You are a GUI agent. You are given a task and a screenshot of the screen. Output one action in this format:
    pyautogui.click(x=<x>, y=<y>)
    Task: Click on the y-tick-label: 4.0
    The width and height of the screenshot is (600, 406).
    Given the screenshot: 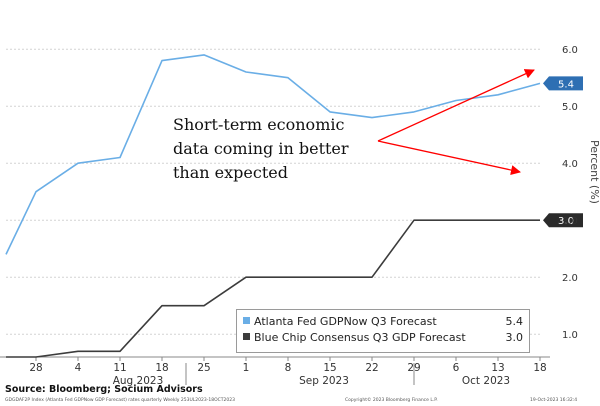 What is the action you would take?
    pyautogui.click(x=570, y=164)
    